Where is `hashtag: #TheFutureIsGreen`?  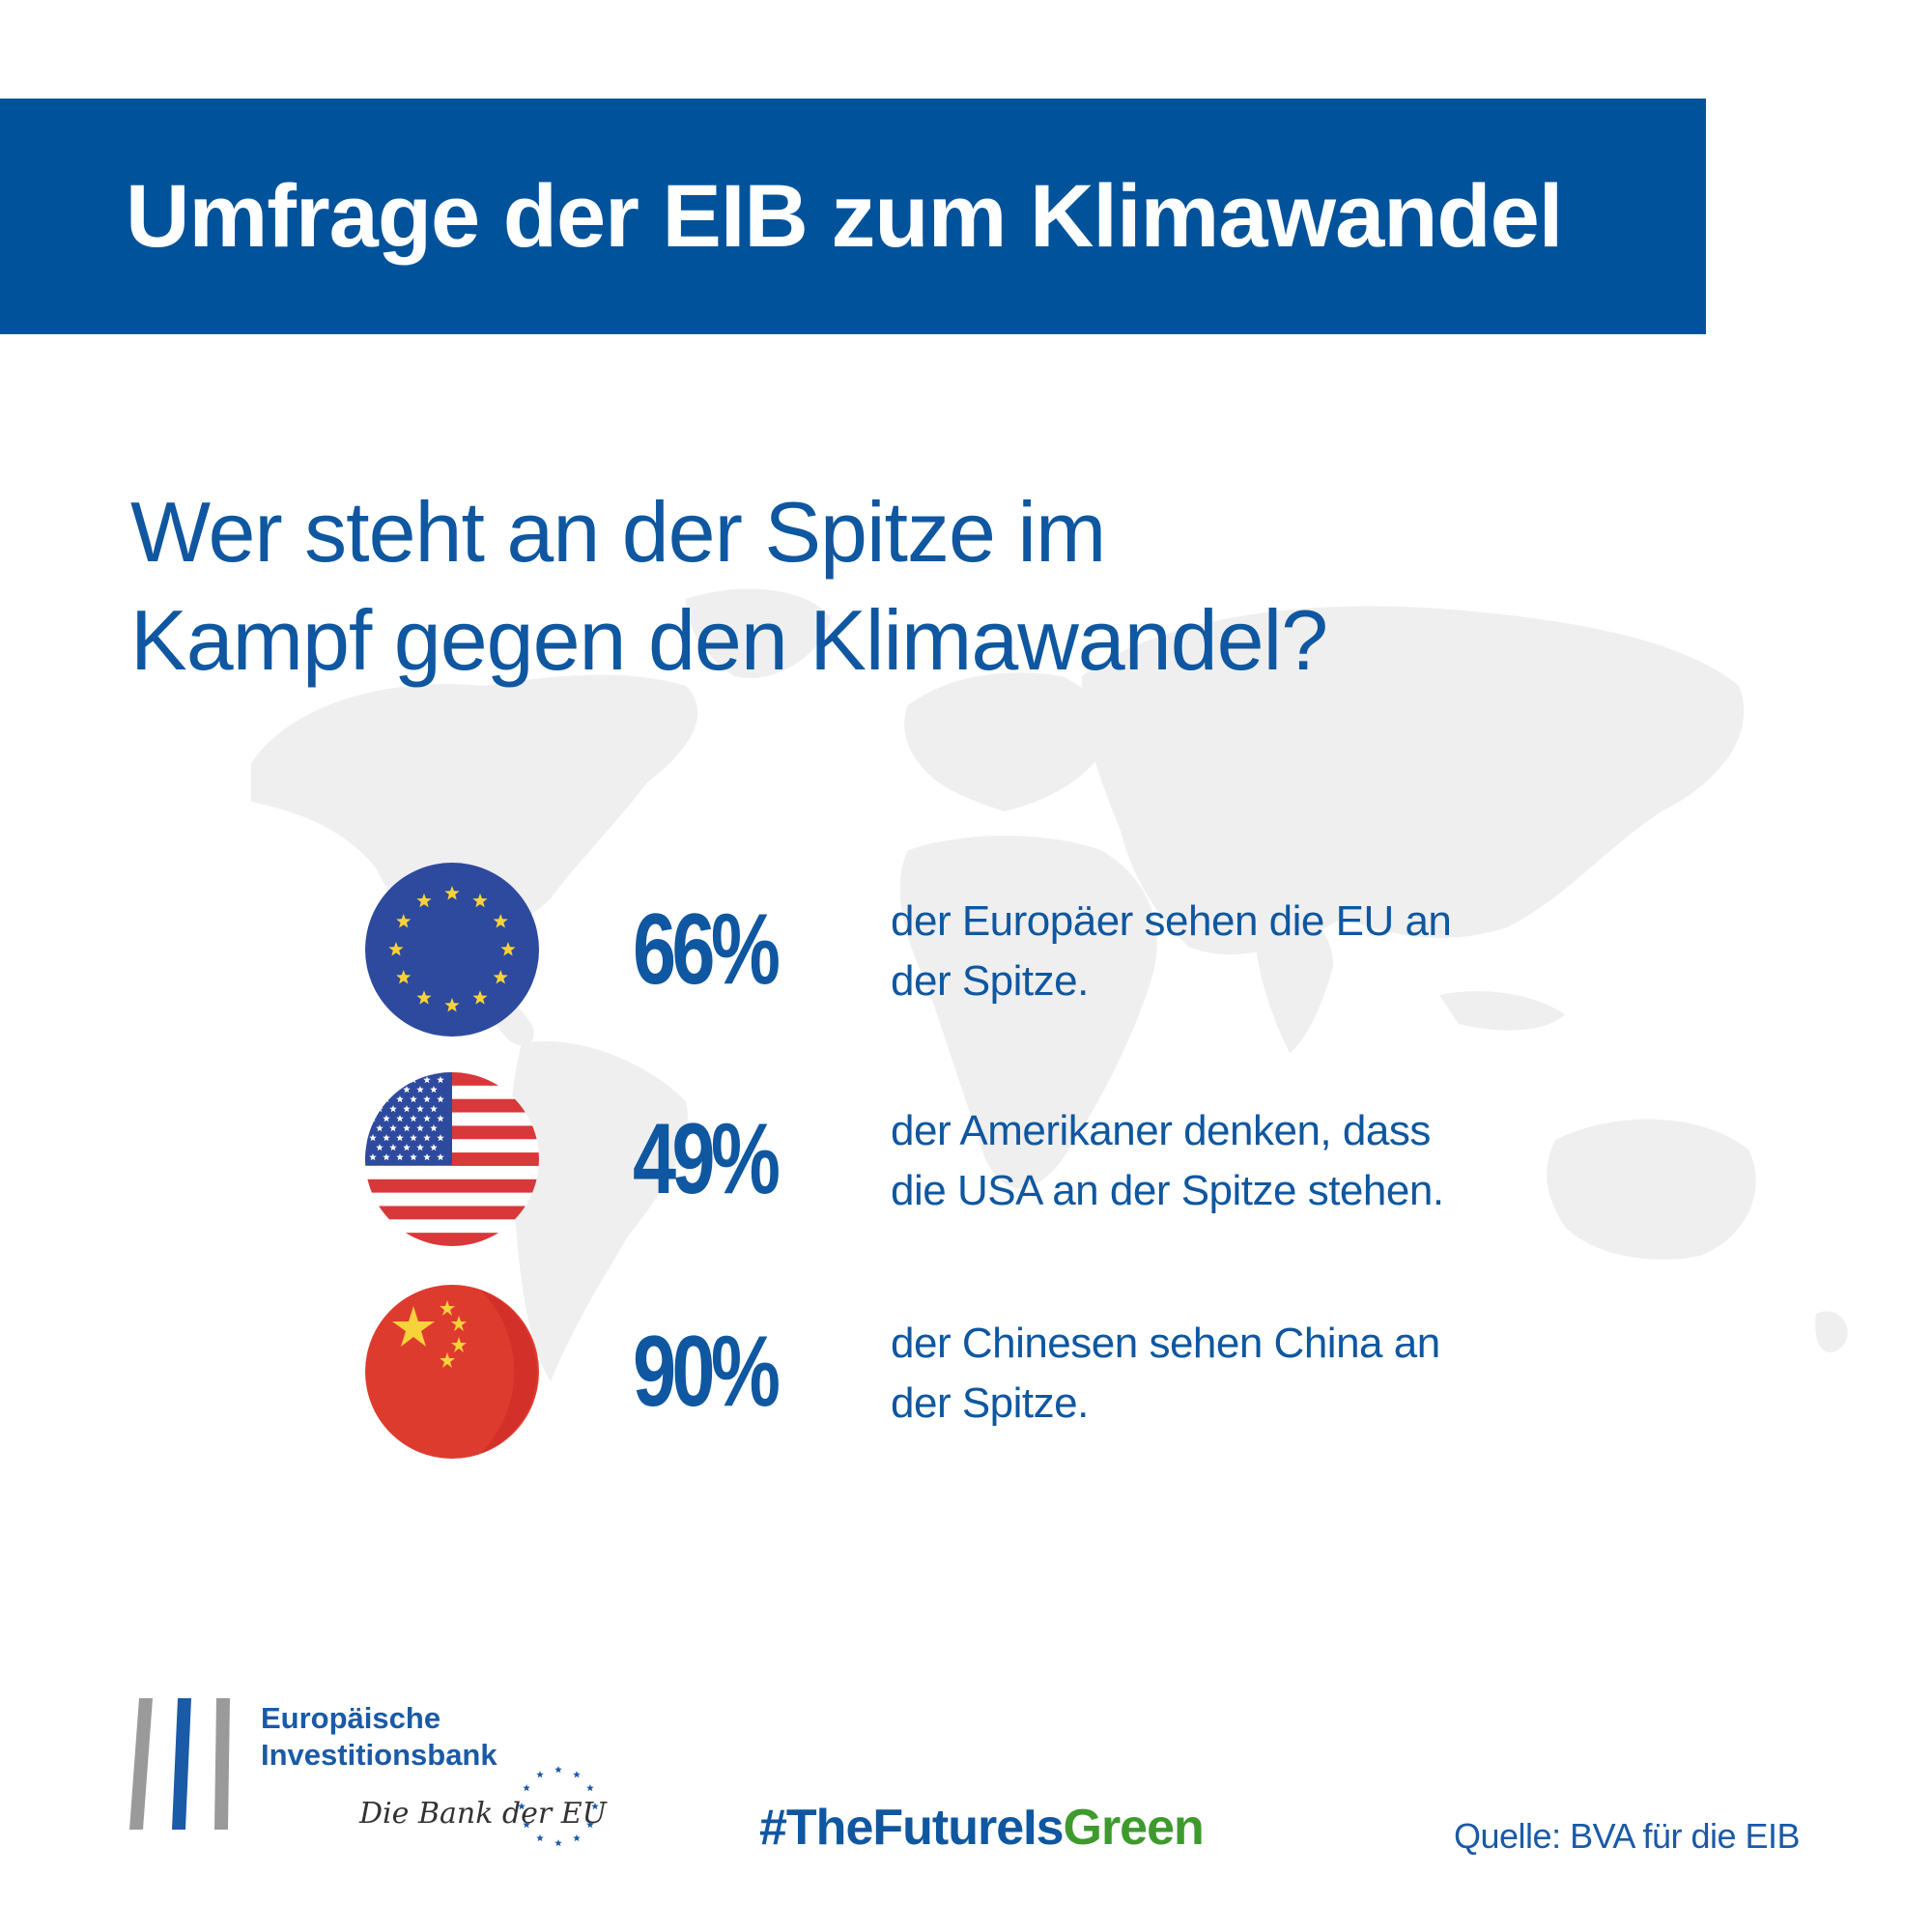 hashtag: #TheFutureIsGreen is located at coordinates (982, 1828).